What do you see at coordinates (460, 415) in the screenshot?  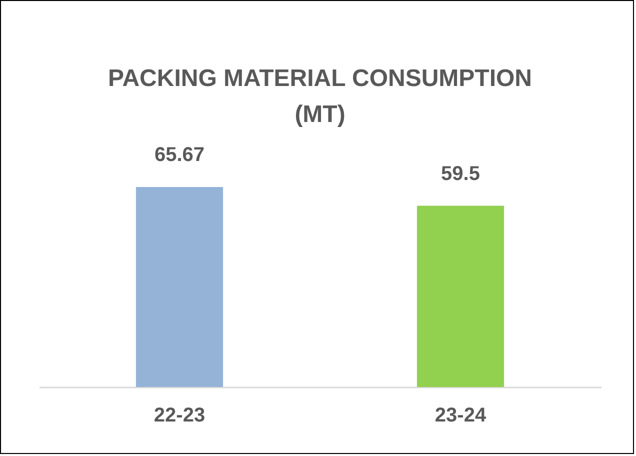 I see `x-tick-label: 23-24` at bounding box center [460, 415].